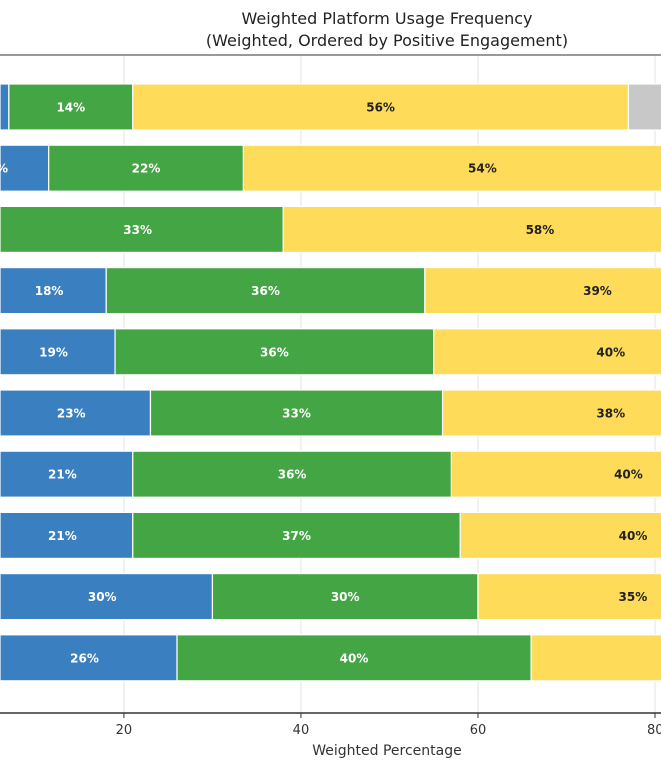 The image size is (661, 771). What do you see at coordinates (386, 751) in the screenshot?
I see `x-axis-label: Weighted Percentage` at bounding box center [386, 751].